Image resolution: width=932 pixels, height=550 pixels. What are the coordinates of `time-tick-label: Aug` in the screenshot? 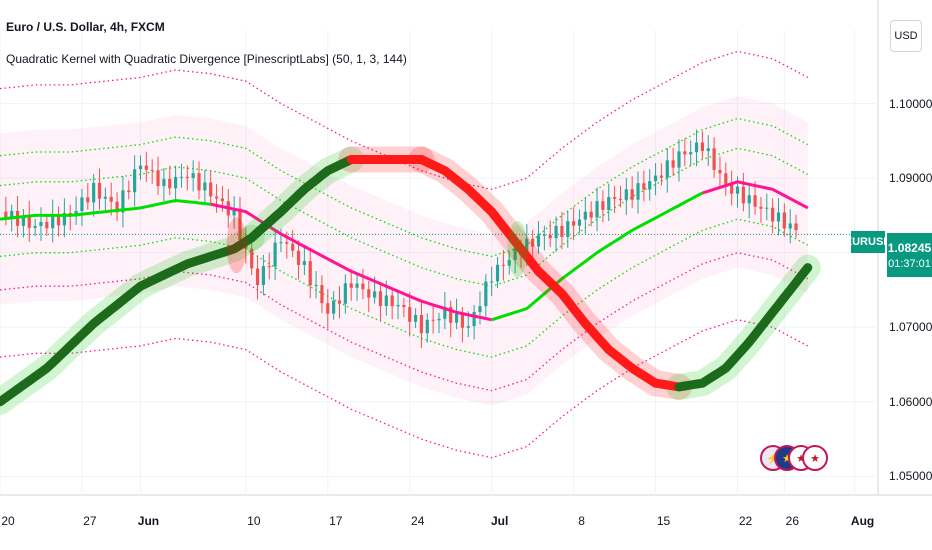 It's located at (862, 521).